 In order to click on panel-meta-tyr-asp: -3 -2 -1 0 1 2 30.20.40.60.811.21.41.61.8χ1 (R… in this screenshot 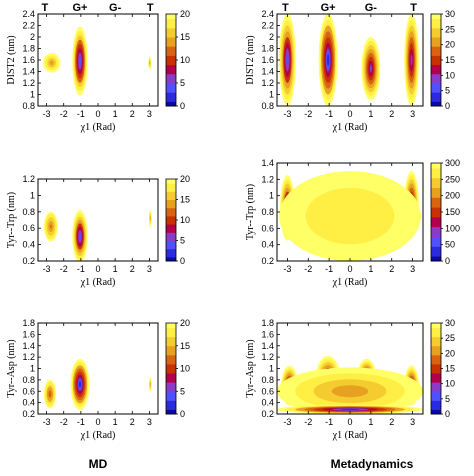, I will do `click(350, 379)`.